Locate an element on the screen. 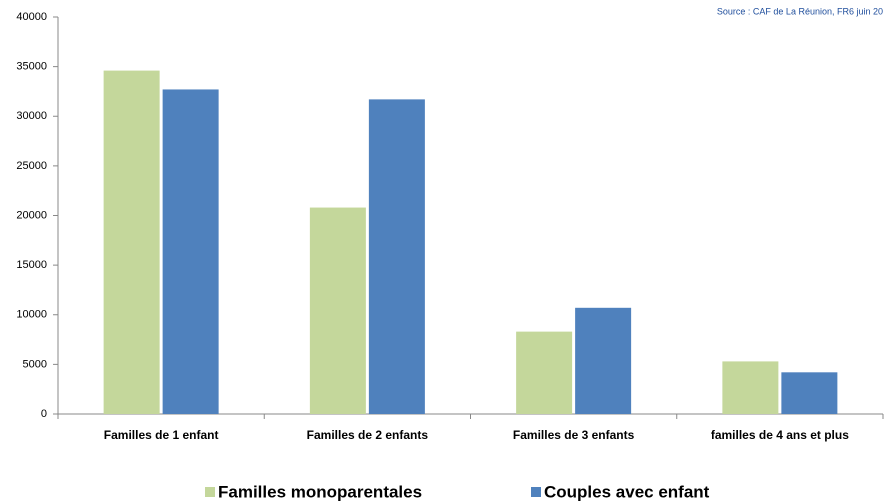  legend-label: Familles monoparentales is located at coordinates (320, 491).